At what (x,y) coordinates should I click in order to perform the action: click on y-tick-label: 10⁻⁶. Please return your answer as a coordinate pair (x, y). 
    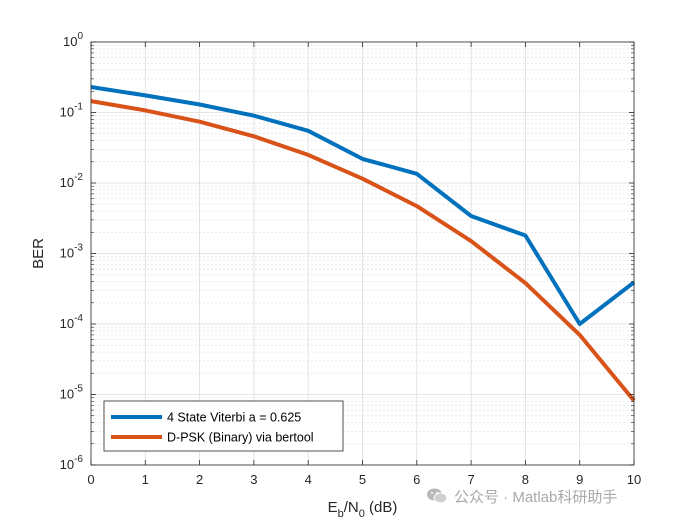
    Looking at the image, I should click on (72, 463).